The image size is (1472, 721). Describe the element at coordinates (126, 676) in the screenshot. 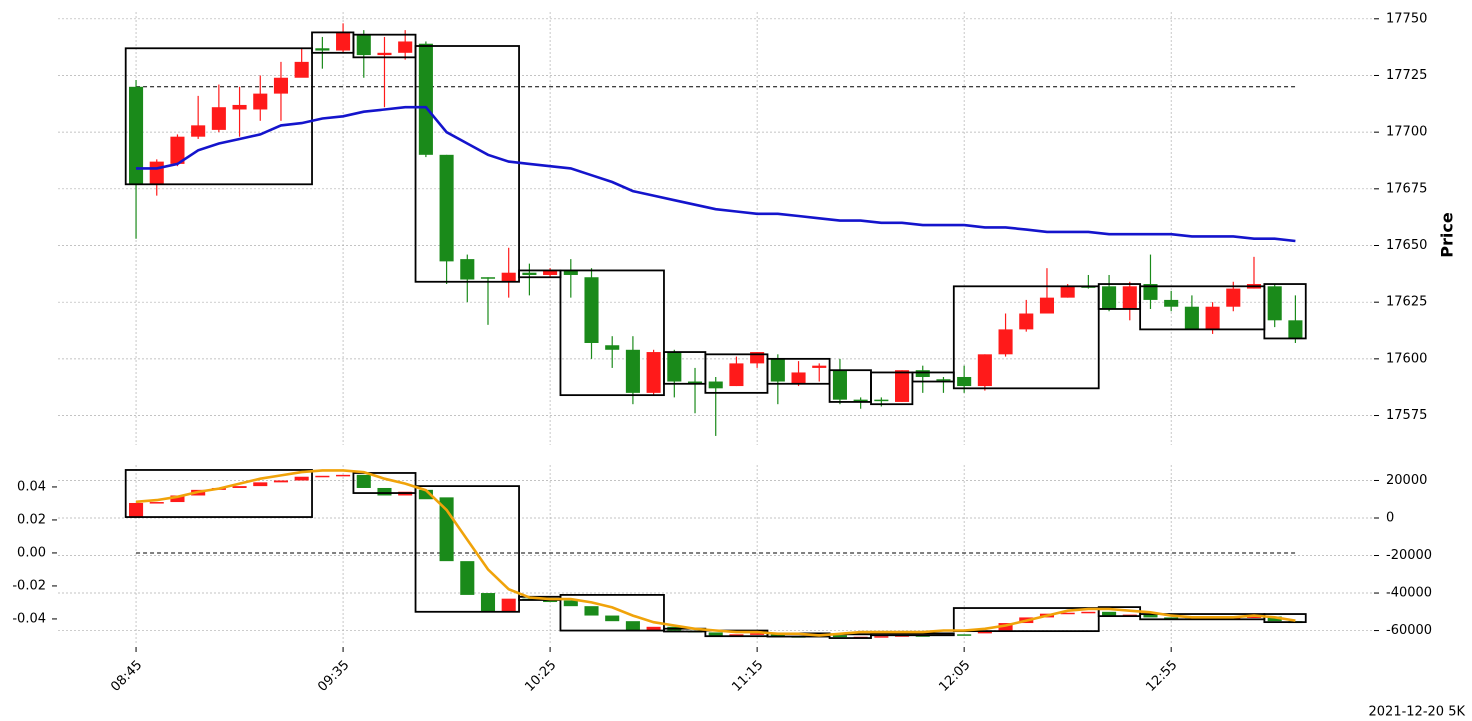

I see `x-tick-label: 08:45` at that location.